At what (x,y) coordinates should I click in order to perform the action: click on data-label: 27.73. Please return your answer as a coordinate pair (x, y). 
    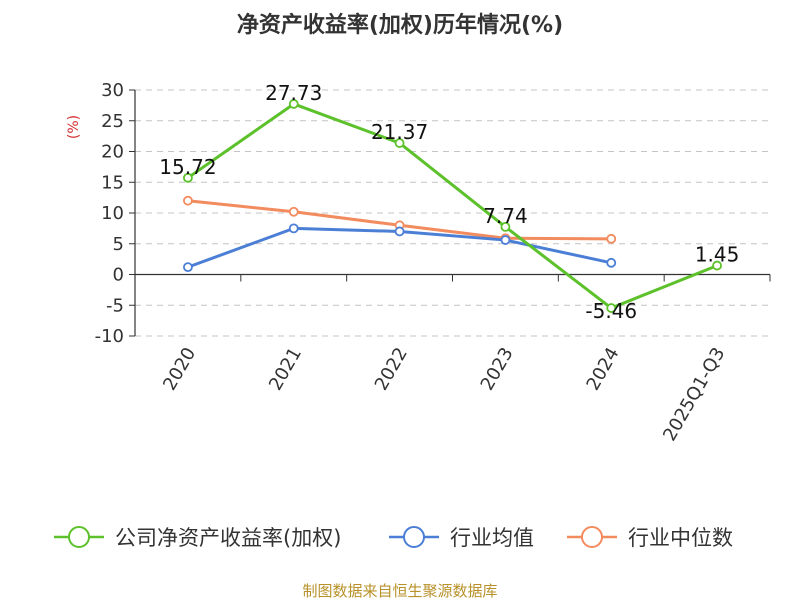
    Looking at the image, I should click on (293, 93).